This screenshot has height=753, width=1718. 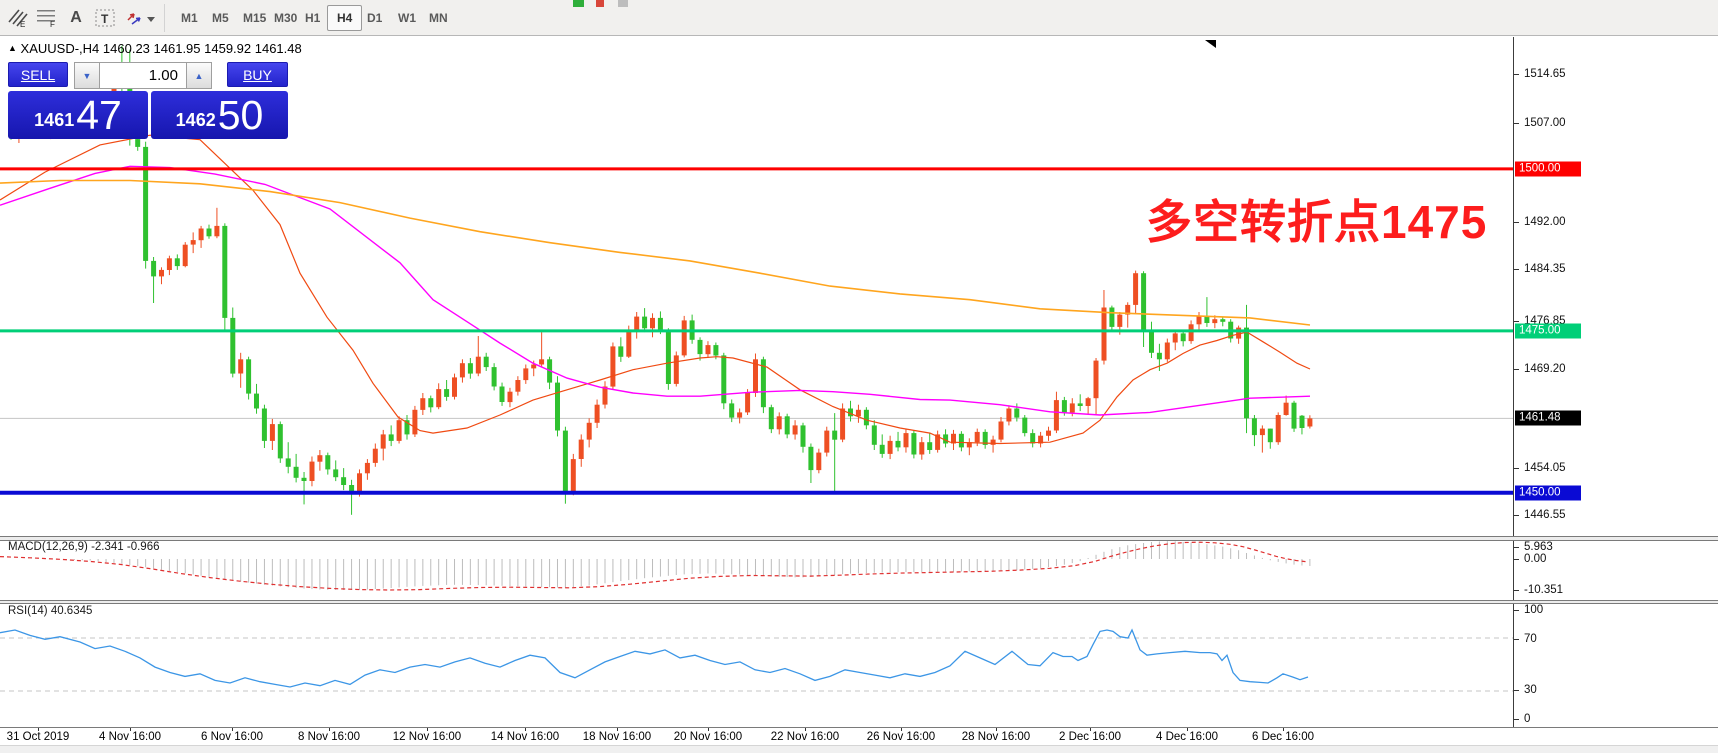 I want to click on toolbar: E F A T M1 M5 M15 M30 H1 H4 D1 W1 MN, so click(x=859, y=18).